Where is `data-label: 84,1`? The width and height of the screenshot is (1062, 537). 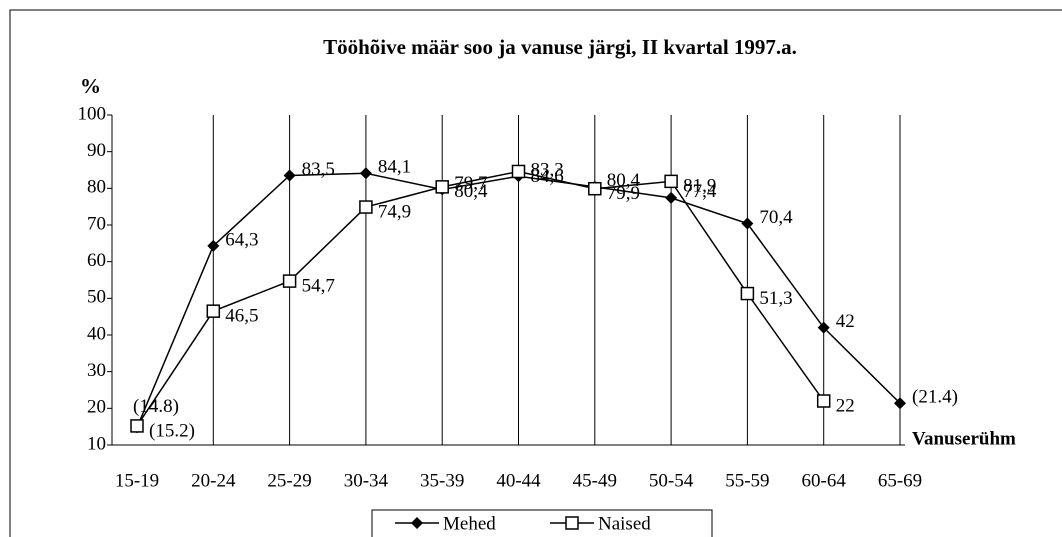
data-label: 84,1 is located at coordinates (394, 167).